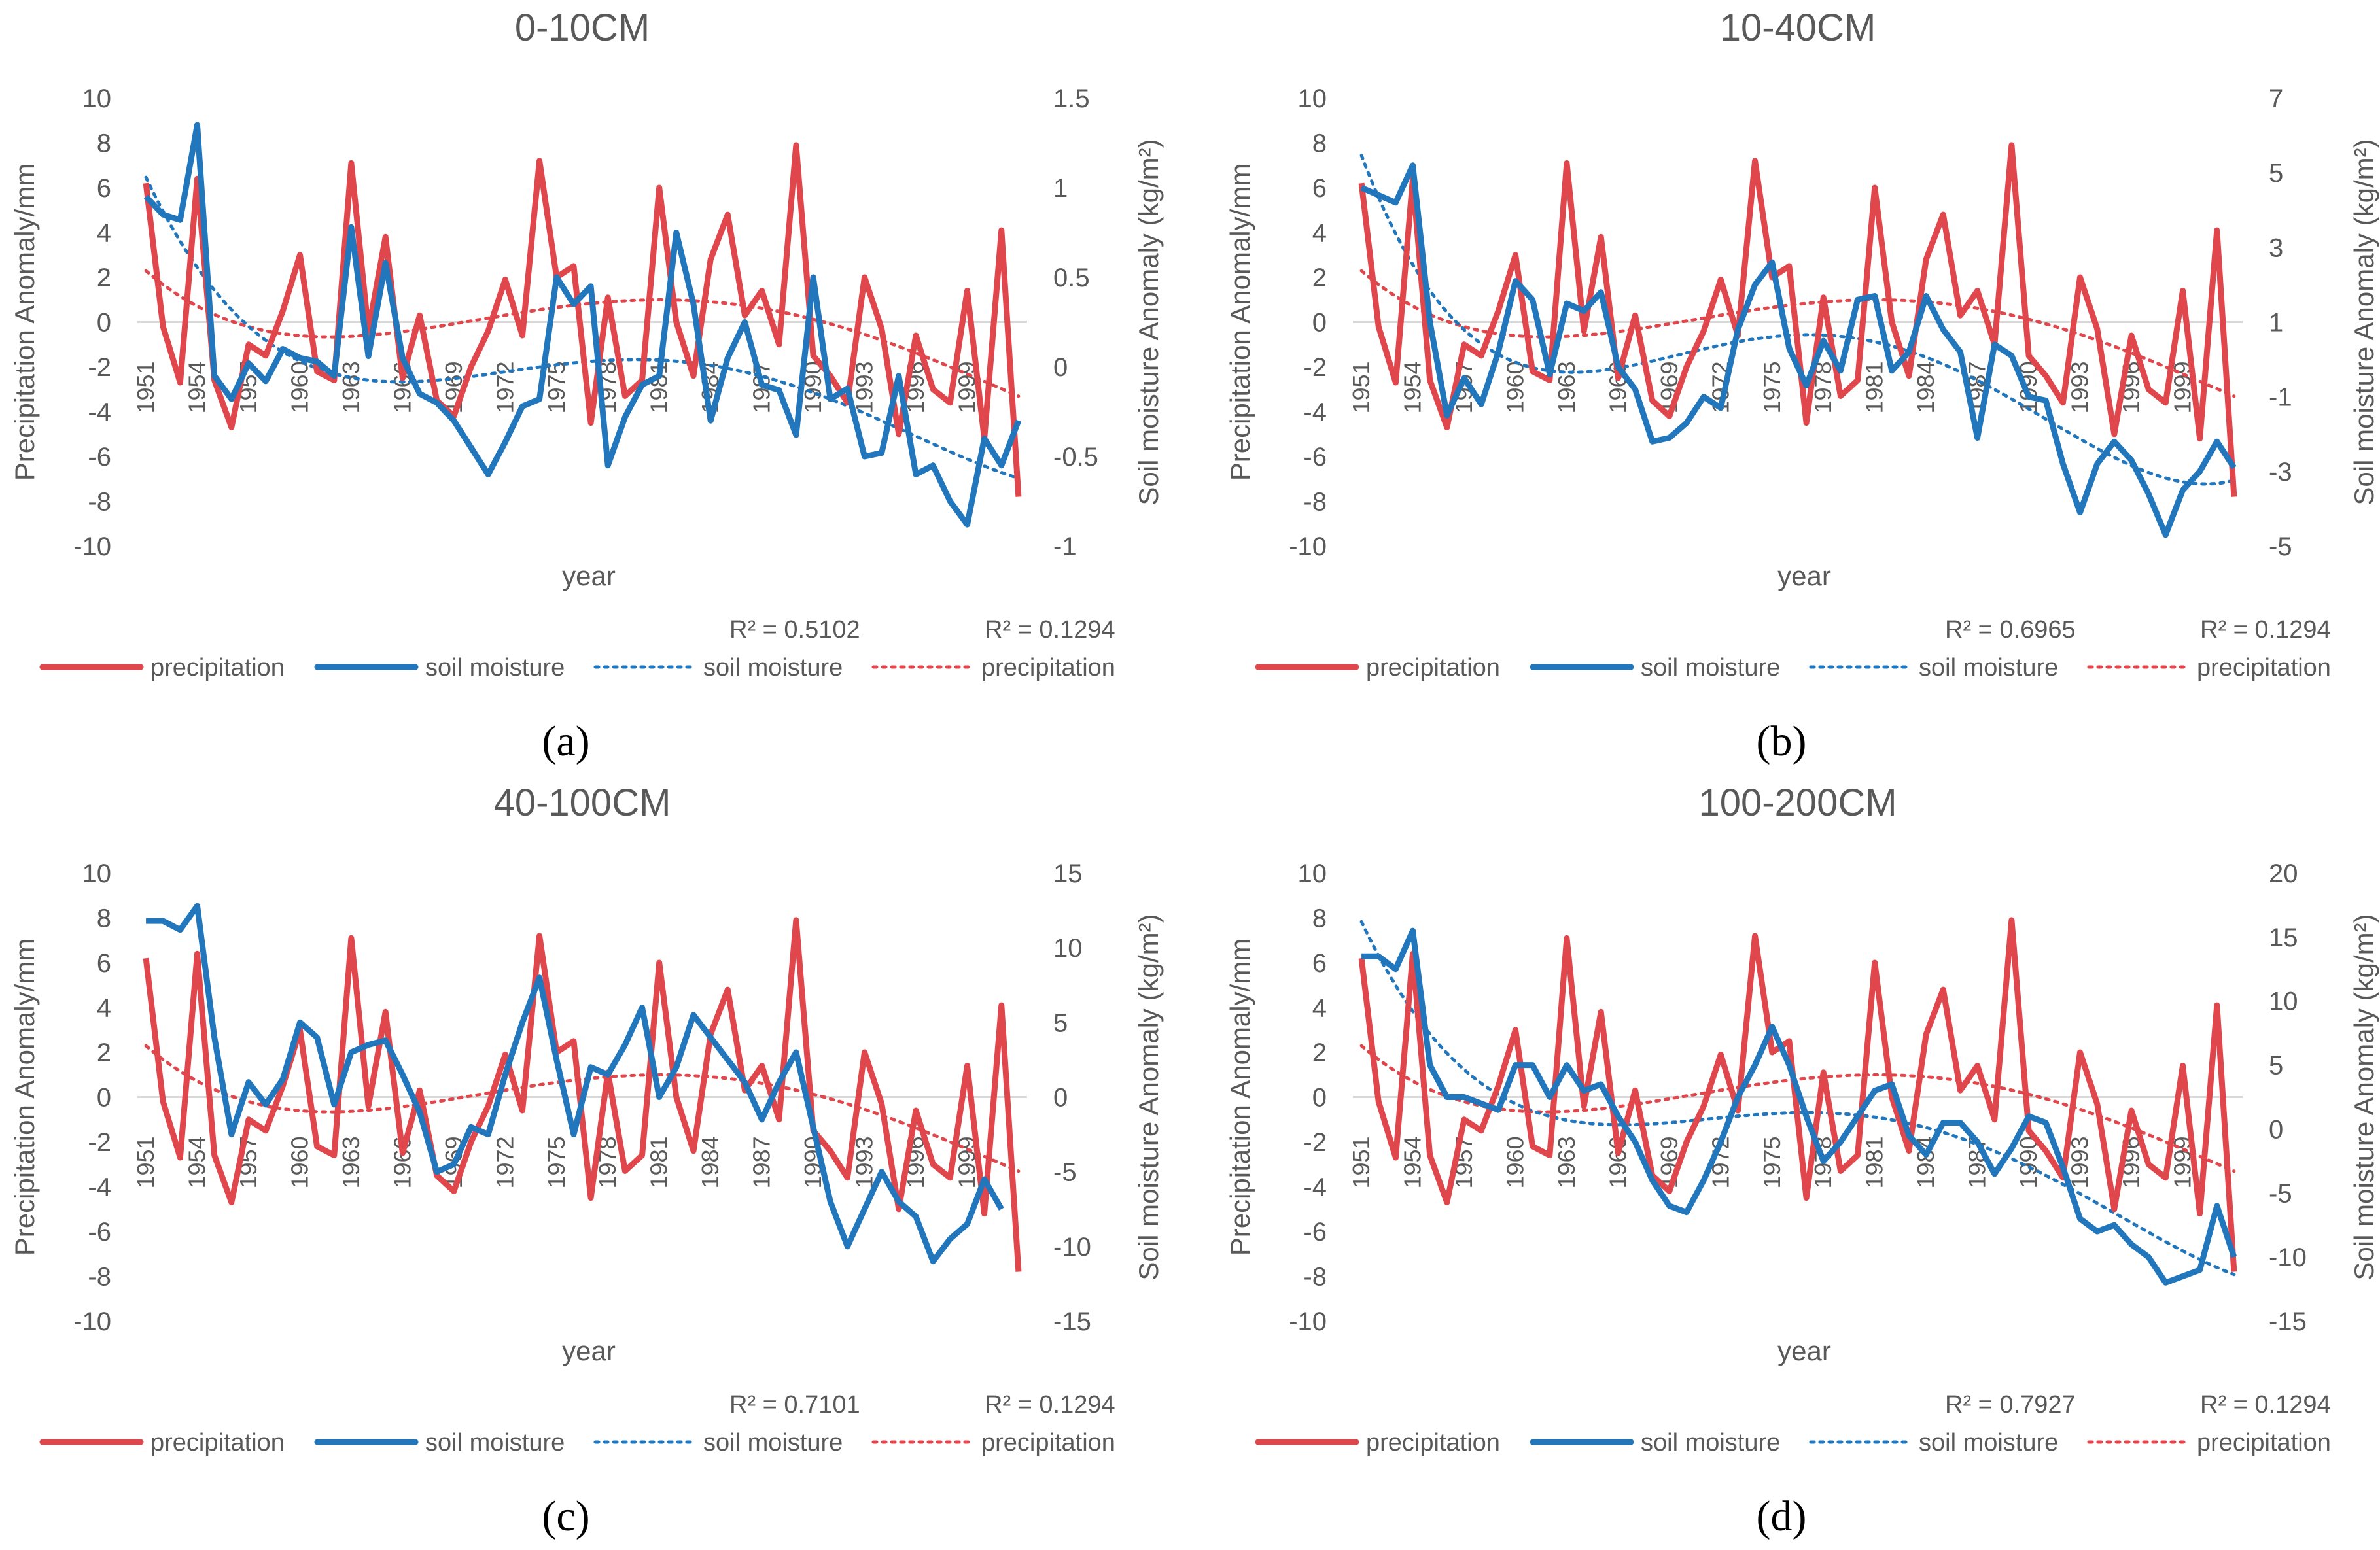 The height and width of the screenshot is (1550, 2380). I want to click on y2-tick-label: 1.5, so click(1071, 99).